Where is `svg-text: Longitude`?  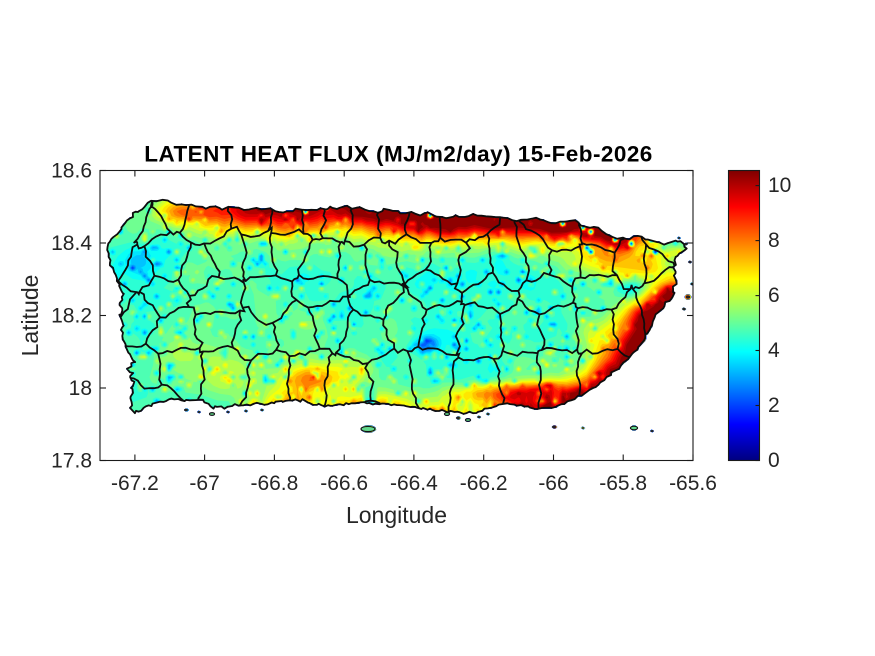 svg-text: Longitude is located at coordinates (396, 515).